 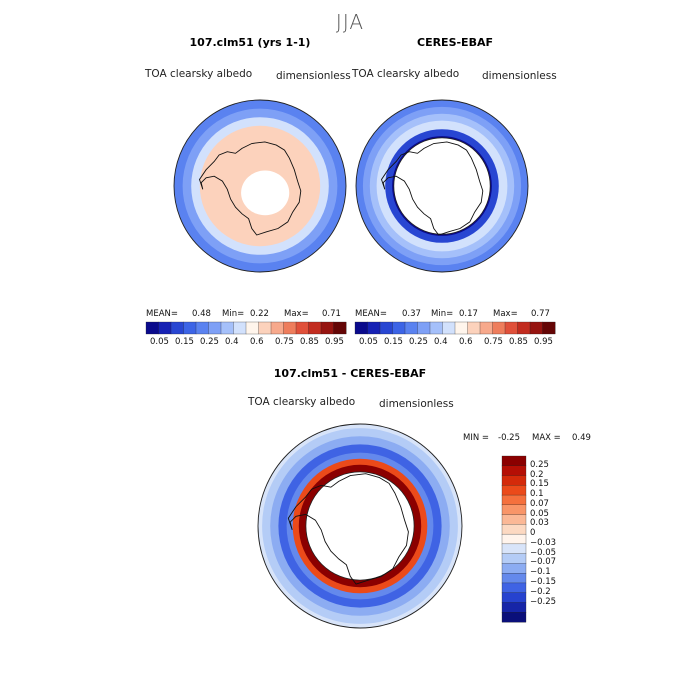 I want to click on panel2-max-value: 0.77, so click(x=540, y=314).